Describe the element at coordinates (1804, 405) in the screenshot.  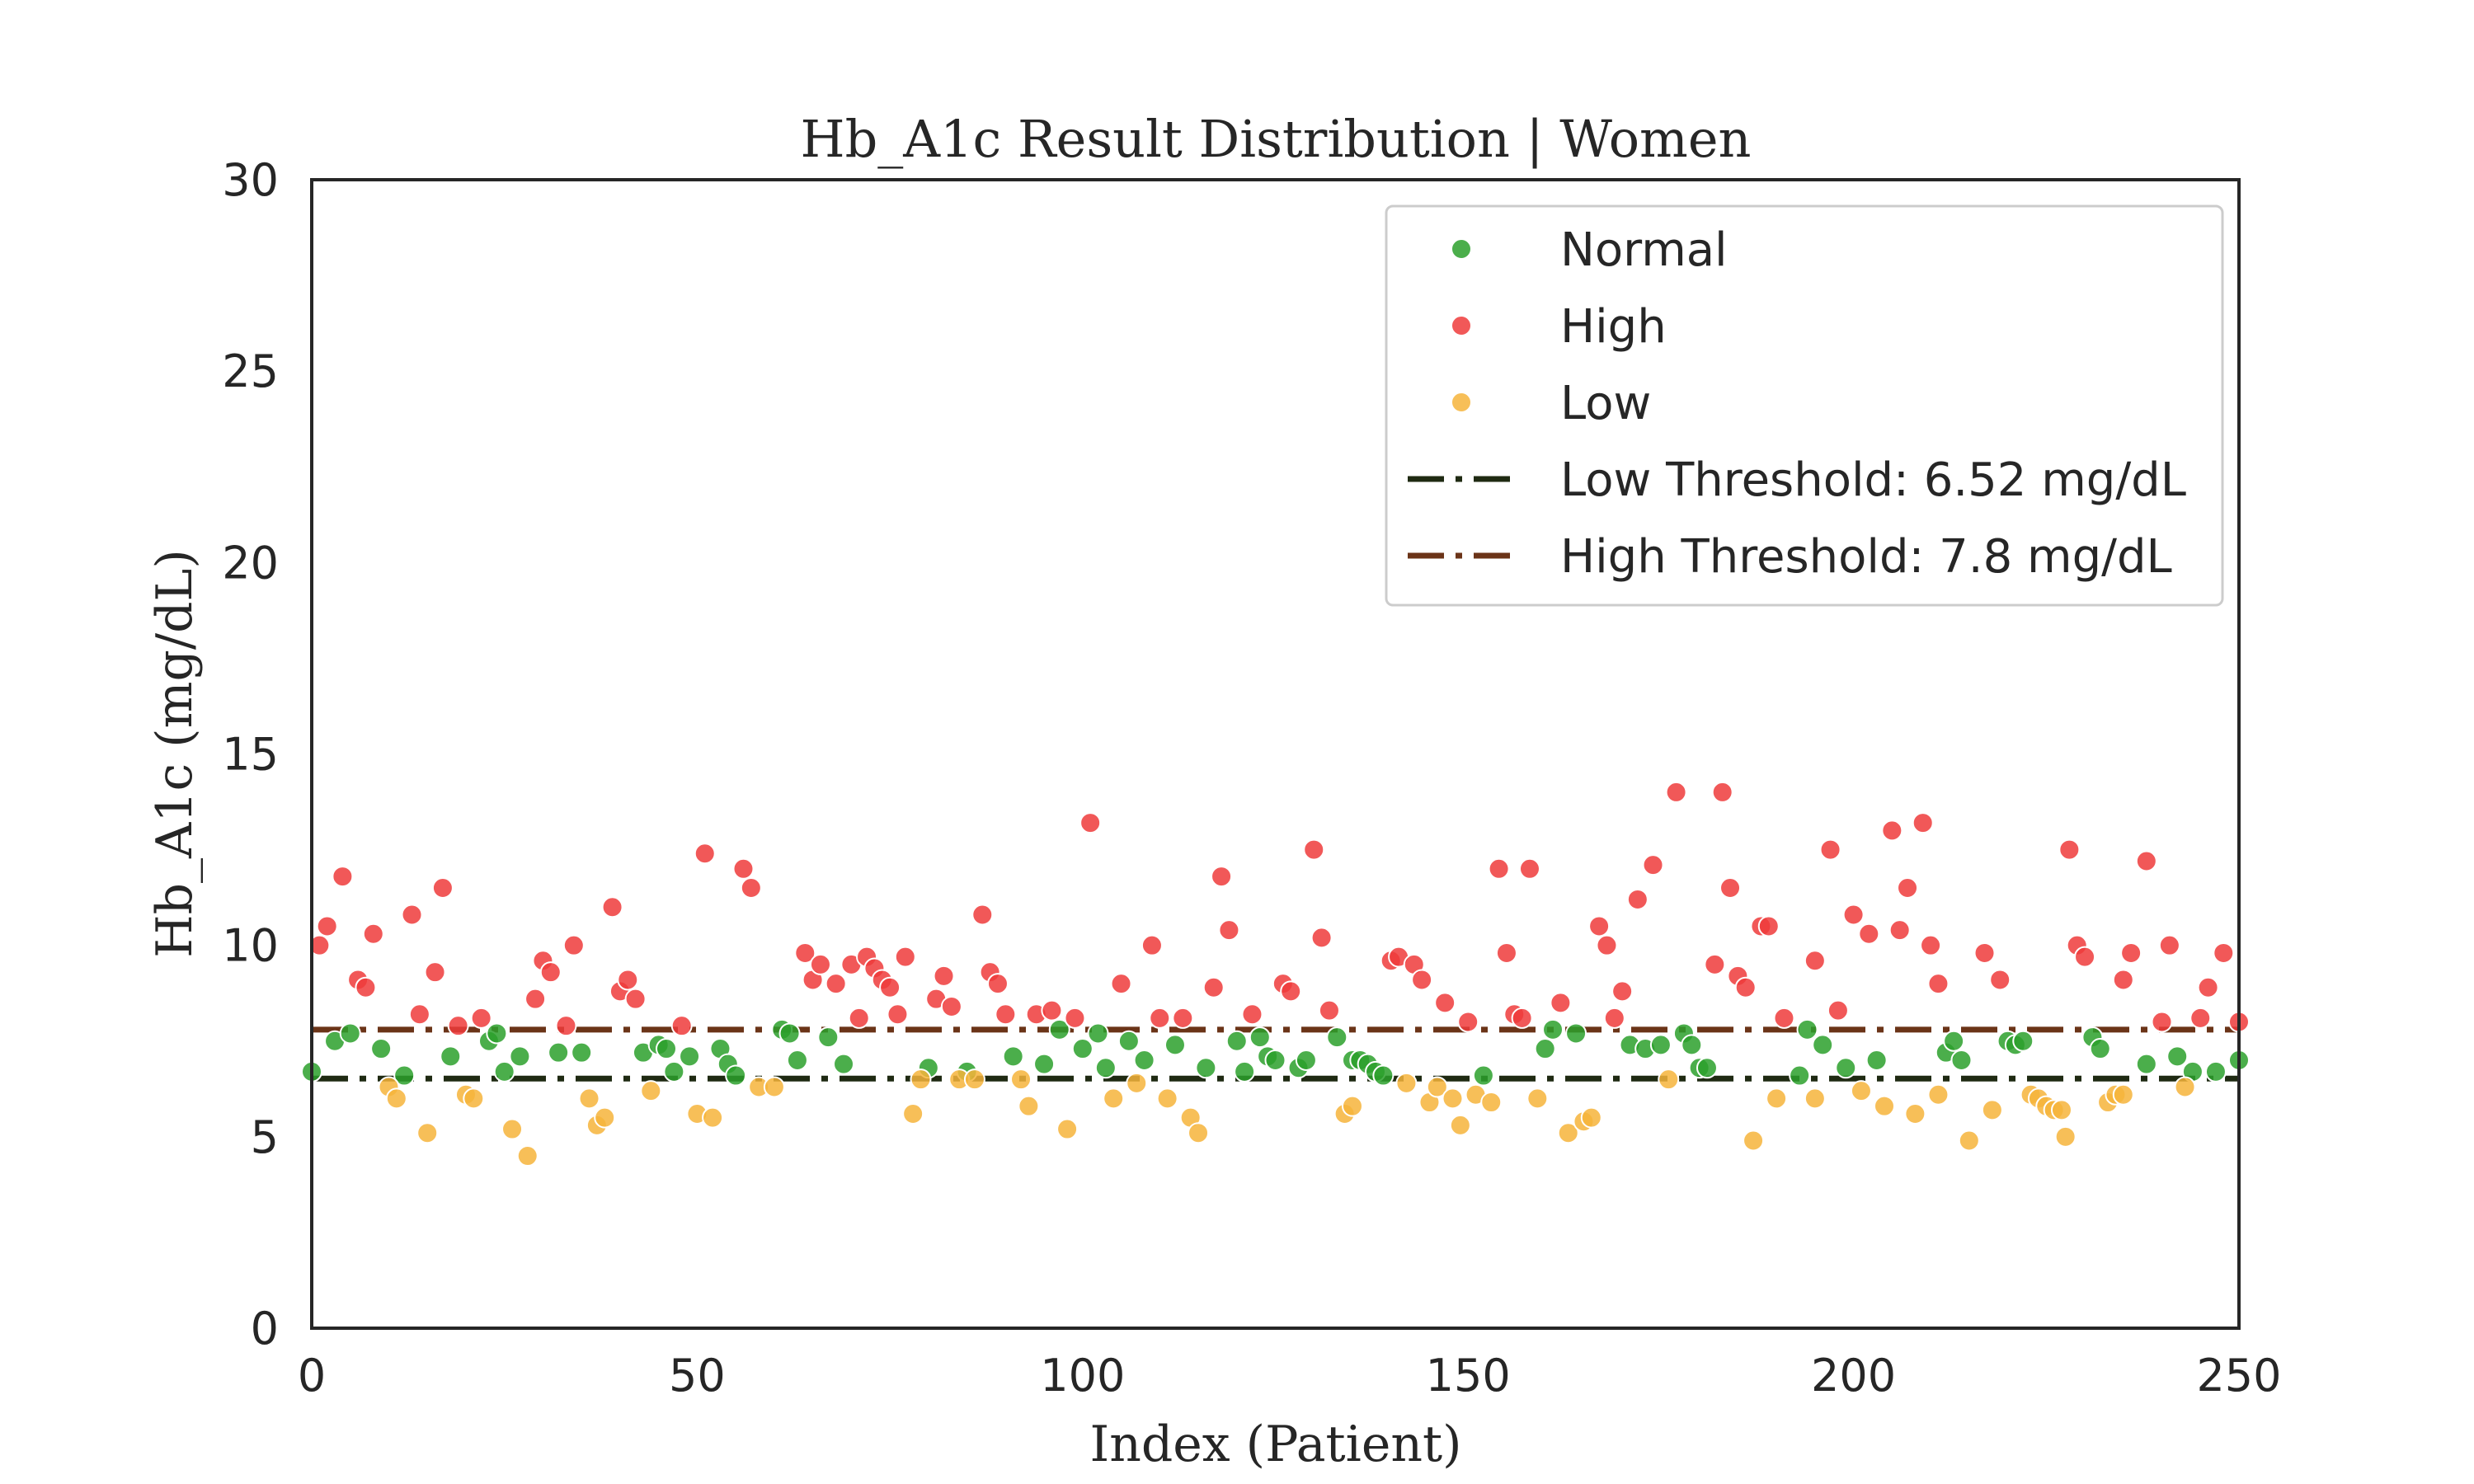
I see `legend-box` at that location.